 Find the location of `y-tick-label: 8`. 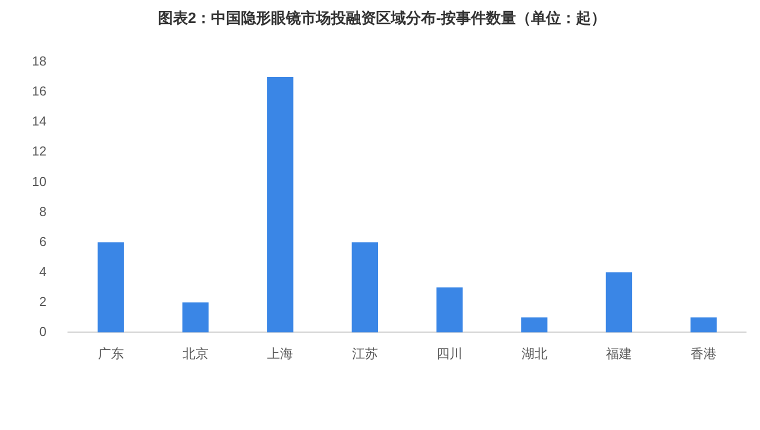

y-tick-label: 8 is located at coordinates (42, 211).